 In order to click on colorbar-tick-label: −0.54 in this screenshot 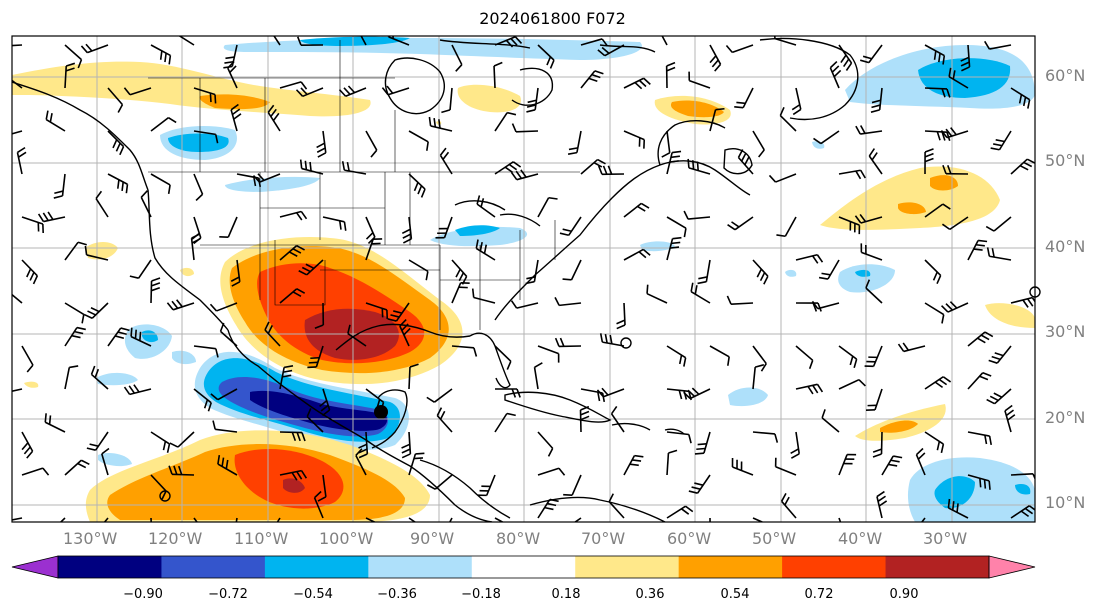, I will do `click(313, 594)`.